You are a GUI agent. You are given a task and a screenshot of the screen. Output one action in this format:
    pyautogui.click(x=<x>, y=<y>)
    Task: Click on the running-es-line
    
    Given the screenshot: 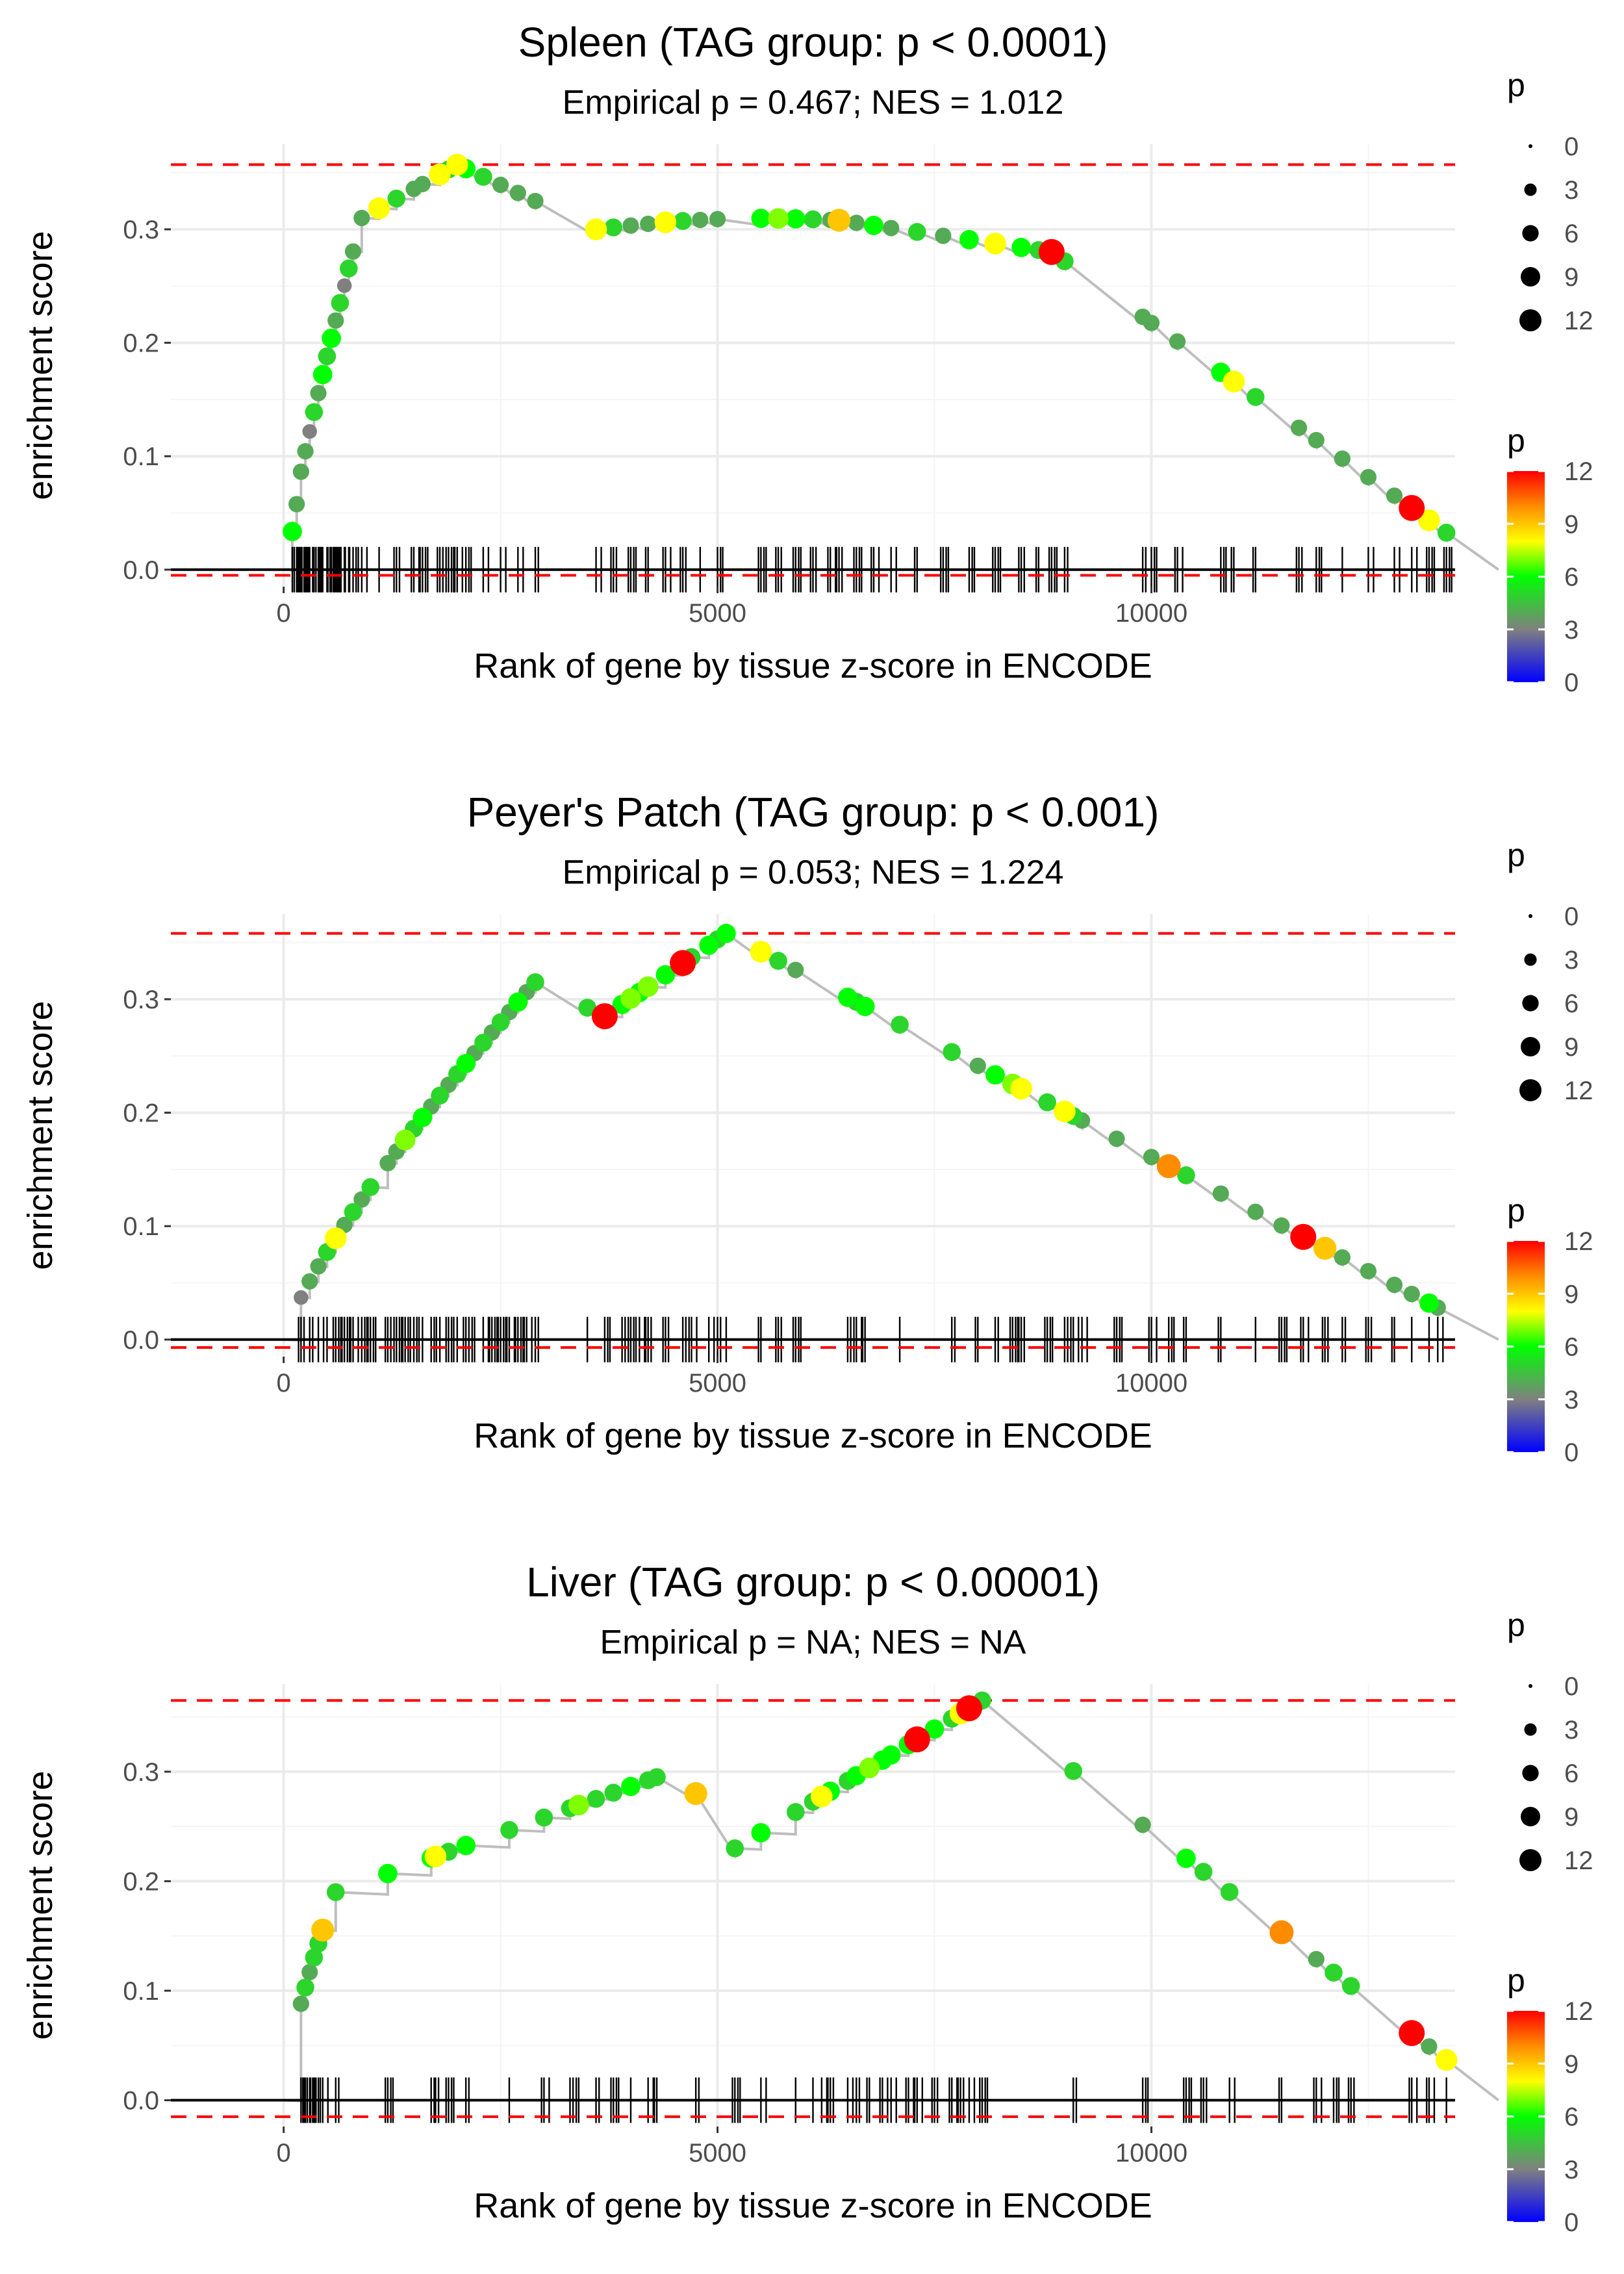 What is the action you would take?
    pyautogui.click(x=891, y=1136)
    